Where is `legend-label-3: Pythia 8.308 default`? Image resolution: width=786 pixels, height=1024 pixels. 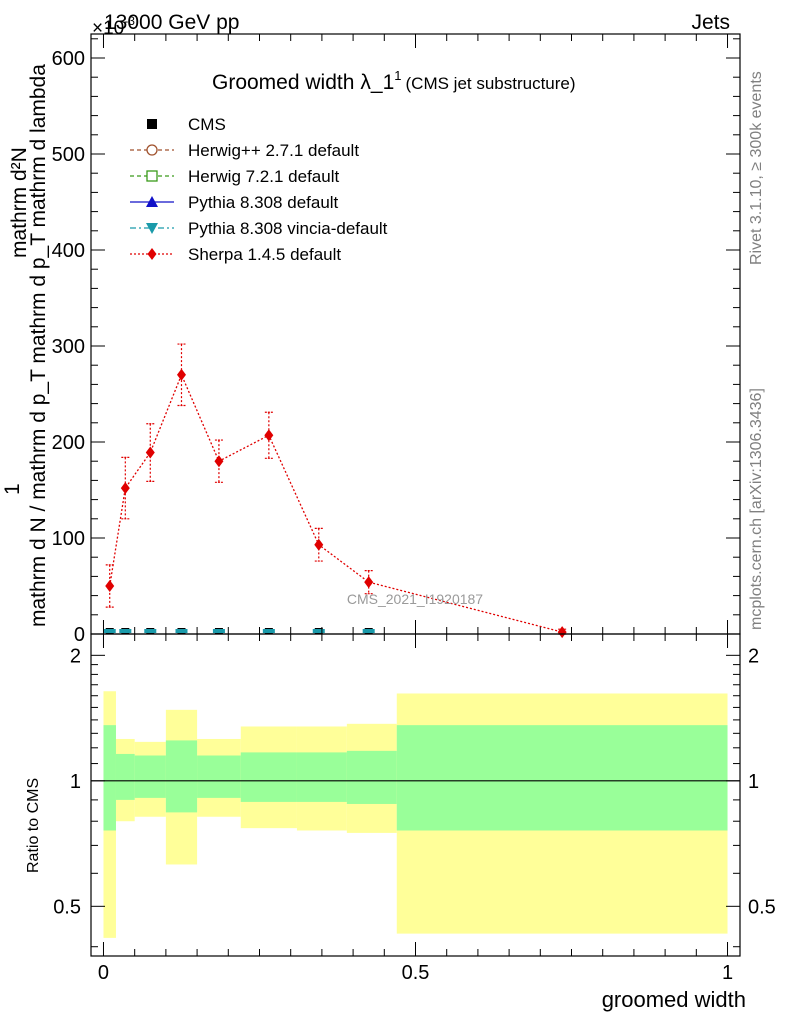
legend-label-3: Pythia 8.308 default is located at coordinates (263, 202).